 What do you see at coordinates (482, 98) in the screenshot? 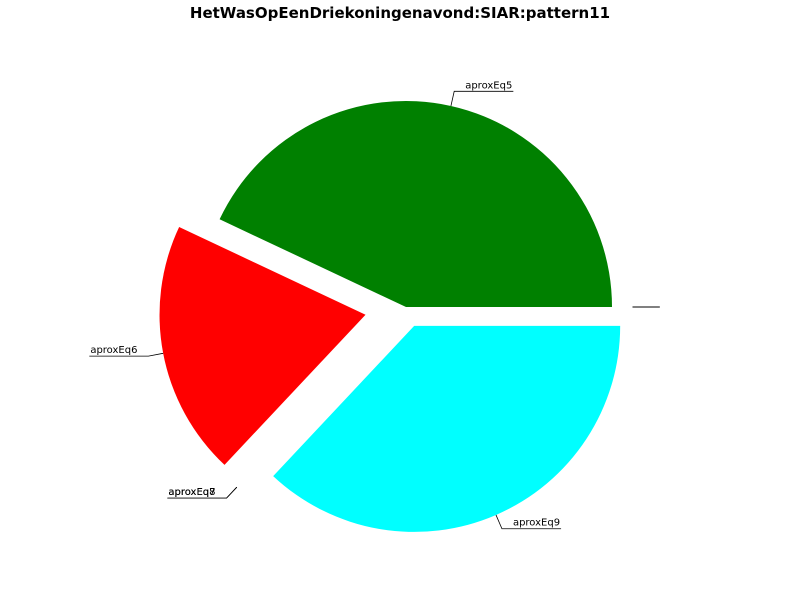
I see `pie-leader-aproxEq5` at bounding box center [482, 98].